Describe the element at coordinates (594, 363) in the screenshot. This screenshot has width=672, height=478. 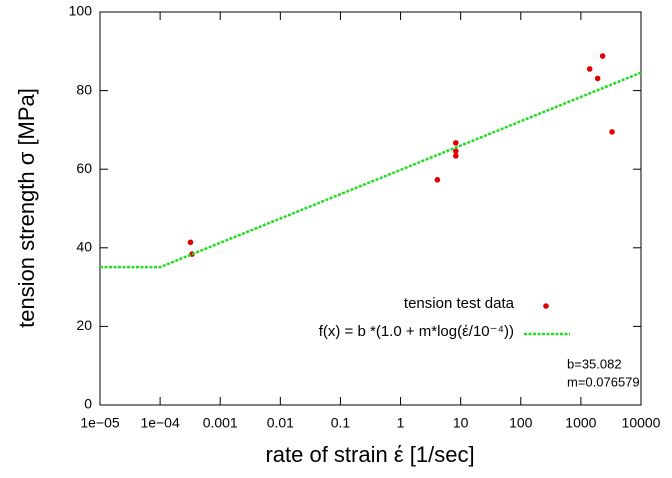
I see `annotation: b=35.082` at that location.